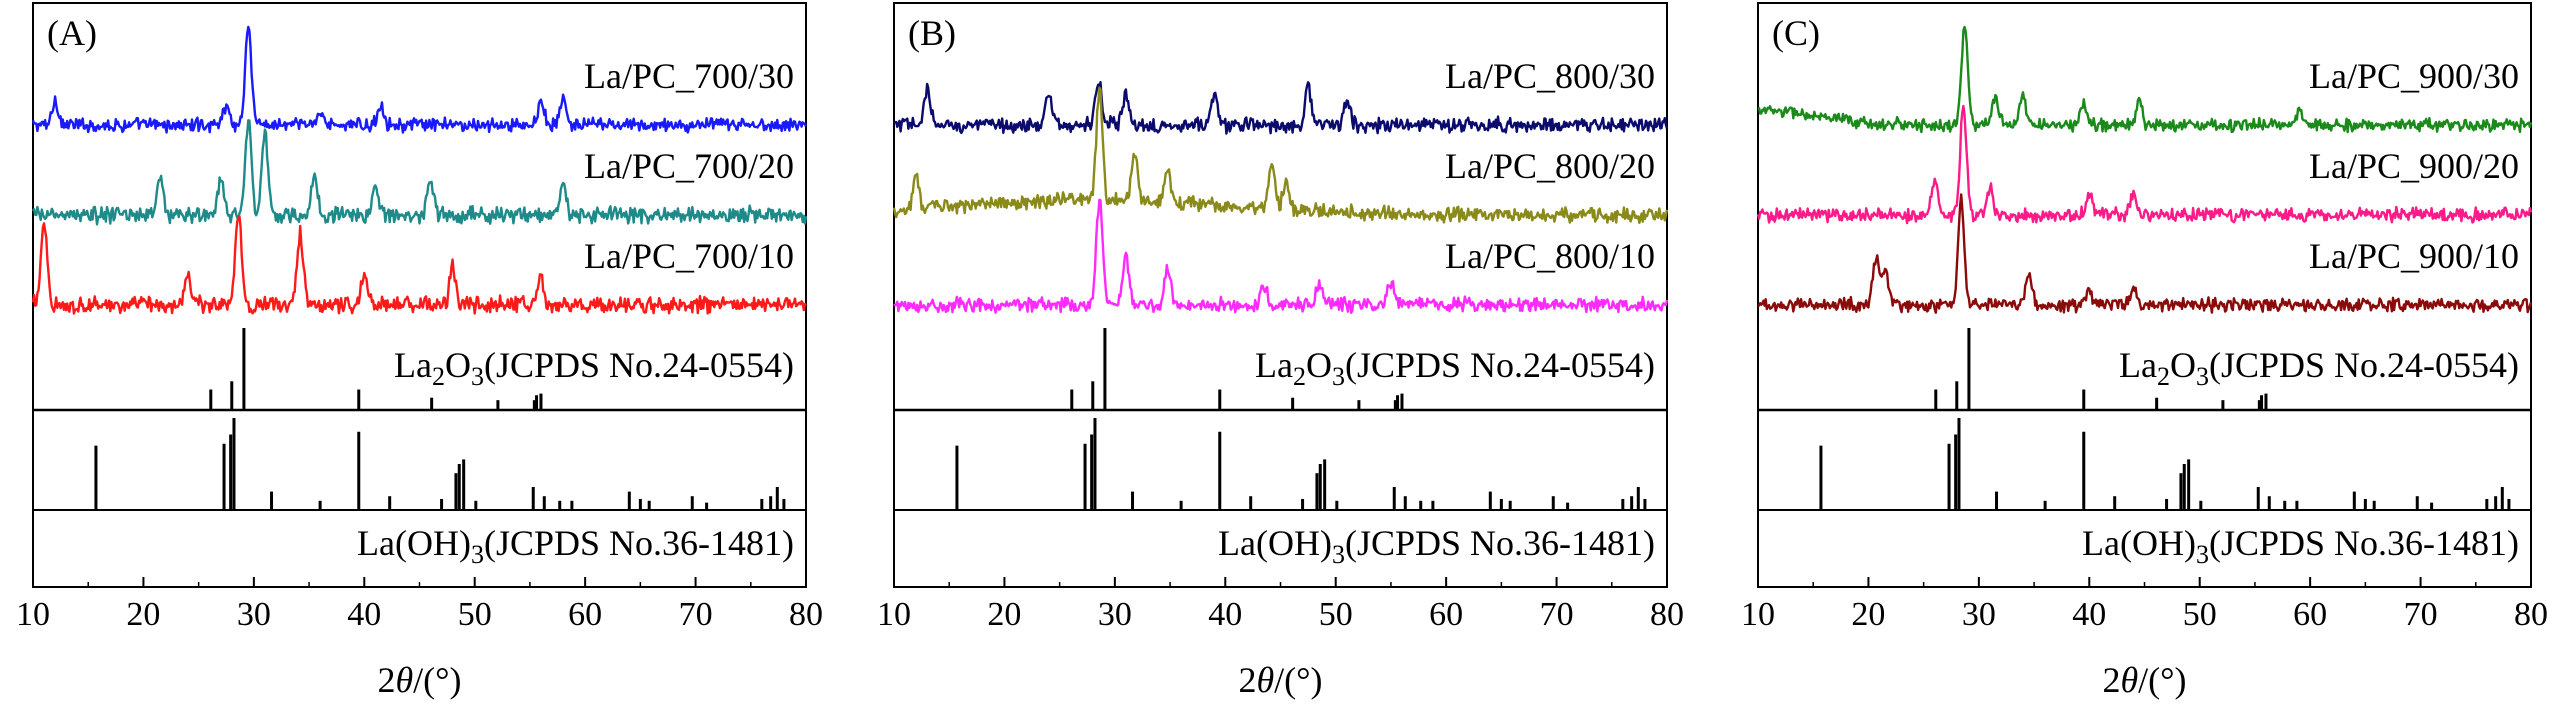 This screenshot has width=2567, height=709. I want to click on series-label: La/PC_900/20, so click(2414, 166).